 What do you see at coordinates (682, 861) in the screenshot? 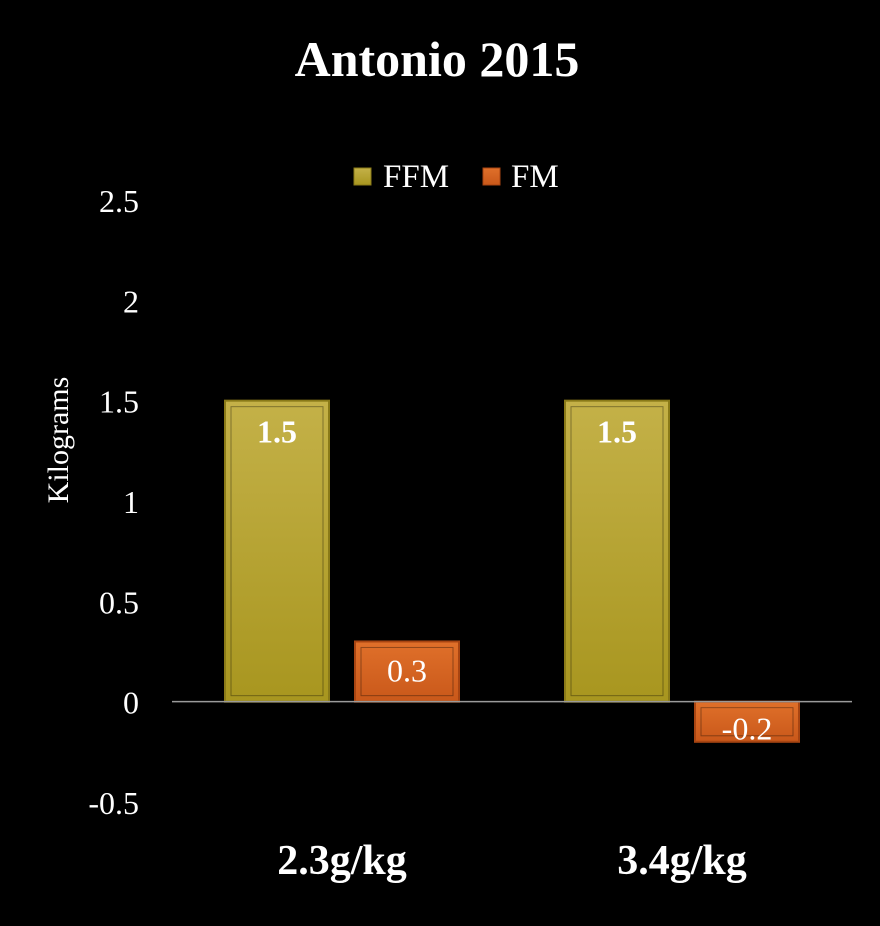
I see `x-tick-label: 3.4g/kg` at bounding box center [682, 861].